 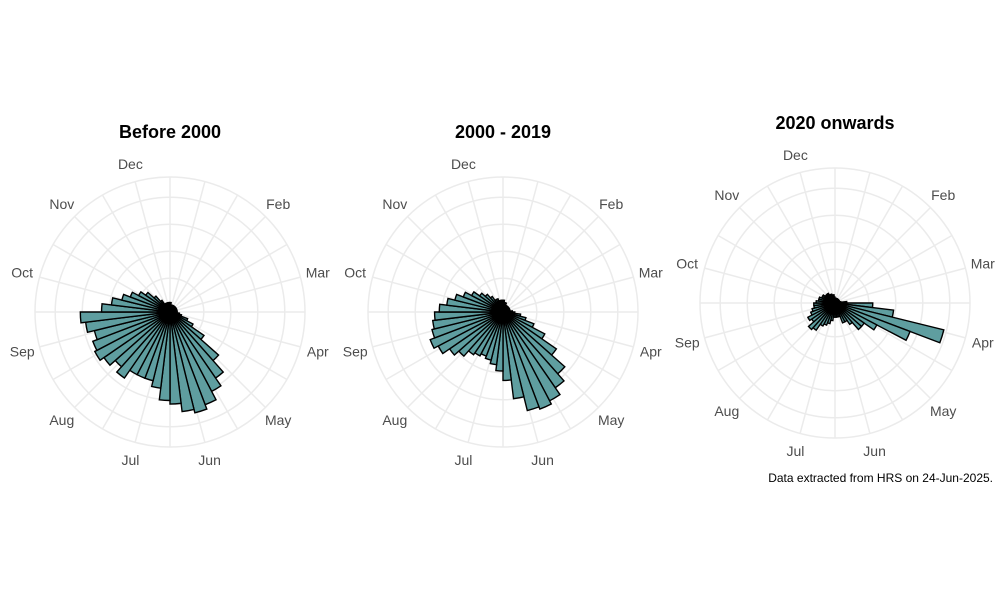 I want to click on chart-title: 2000 - 2019, so click(x=503, y=132).